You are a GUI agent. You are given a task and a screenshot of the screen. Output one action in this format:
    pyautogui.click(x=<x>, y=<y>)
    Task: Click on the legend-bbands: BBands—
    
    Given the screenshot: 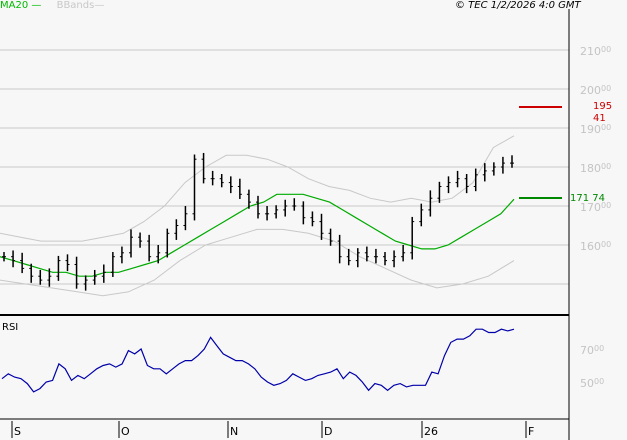 What is the action you would take?
    pyautogui.click(x=80, y=5)
    